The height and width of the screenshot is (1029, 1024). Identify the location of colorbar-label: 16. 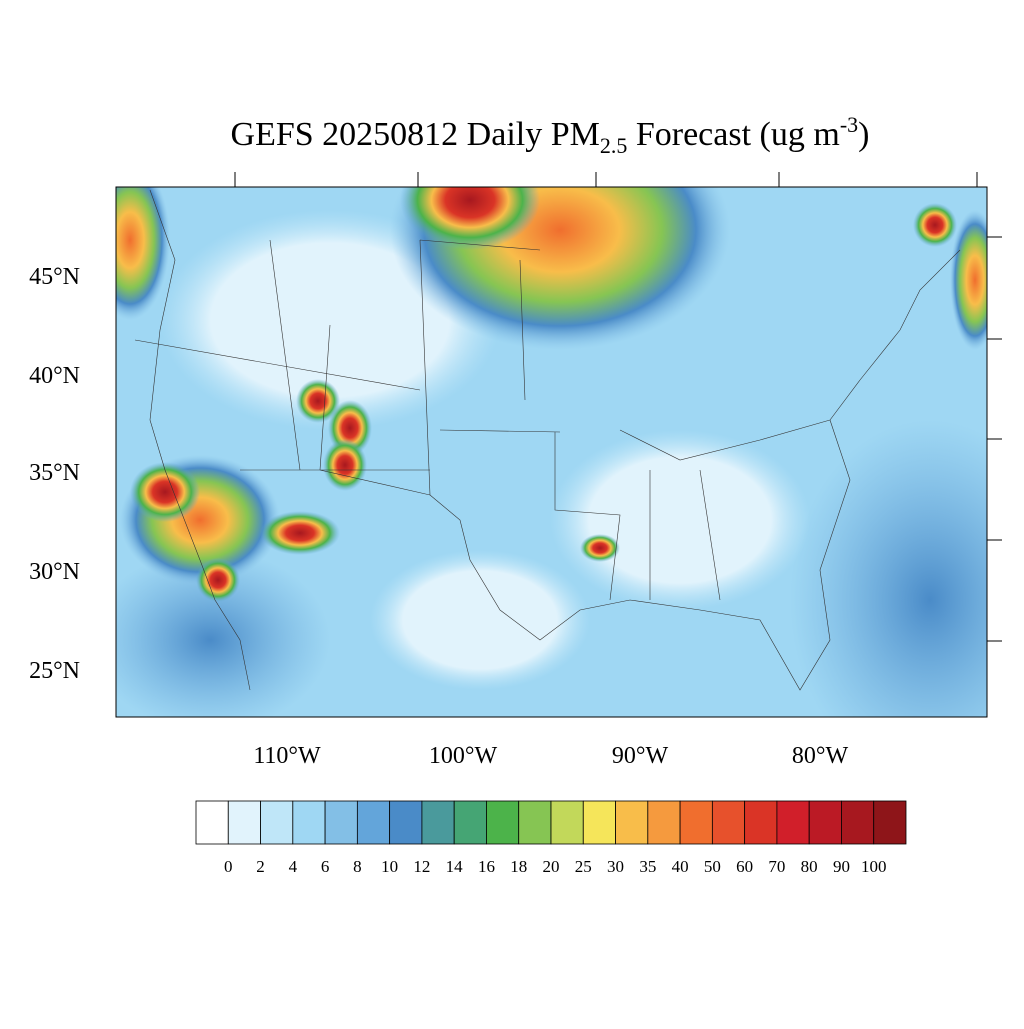
(486, 866).